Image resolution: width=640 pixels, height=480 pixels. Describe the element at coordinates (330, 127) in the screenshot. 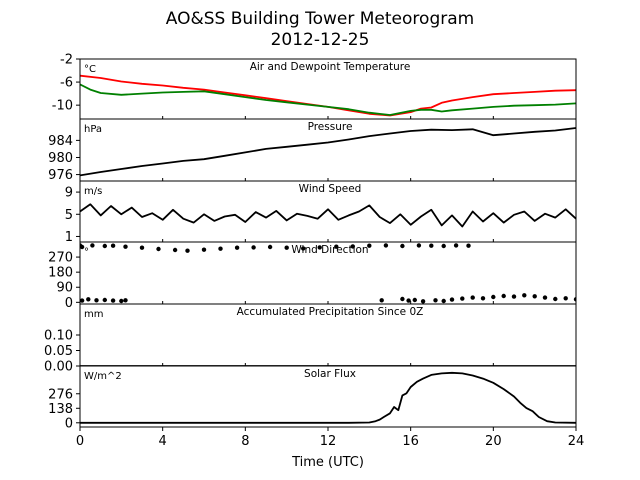

I see `panel-title: Pressure` at that location.